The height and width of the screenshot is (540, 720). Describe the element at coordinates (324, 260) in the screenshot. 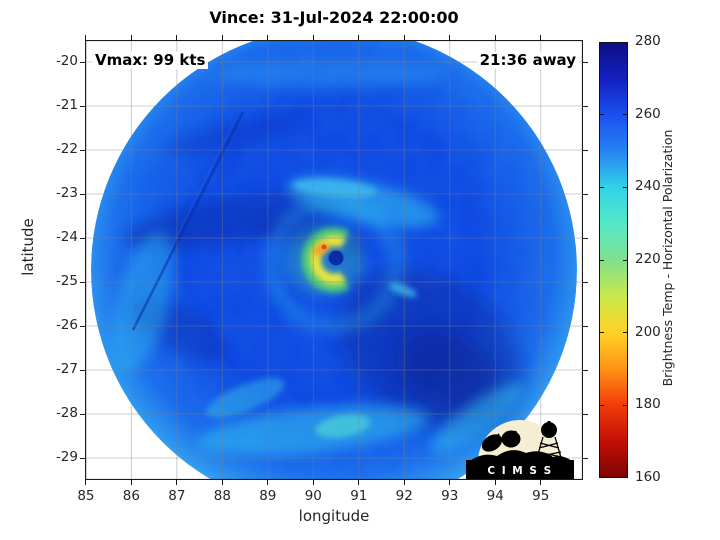

I see `storm-eyewall` at that location.